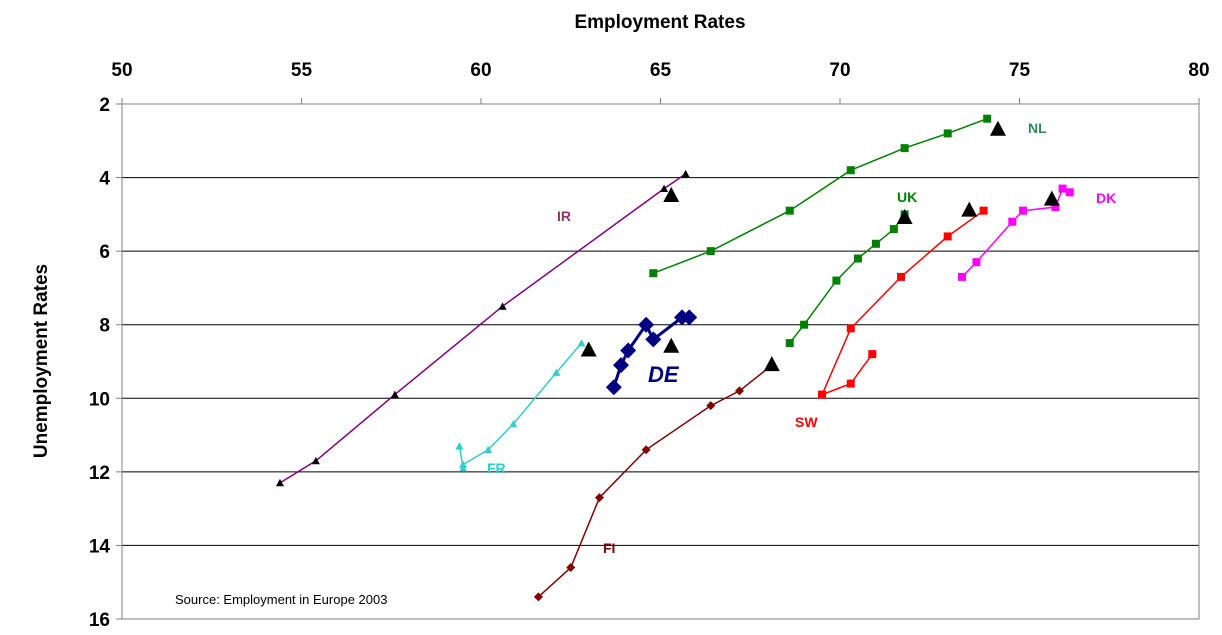 This screenshot has width=1222, height=635. I want to click on x-tick-label: 60, so click(480, 70).